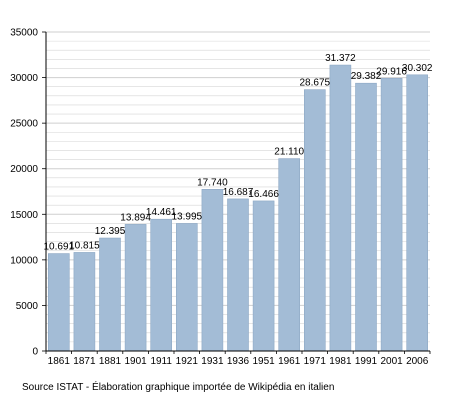  Describe the element at coordinates (110, 361) in the screenshot. I see `x-tick-1881: 1881` at that location.